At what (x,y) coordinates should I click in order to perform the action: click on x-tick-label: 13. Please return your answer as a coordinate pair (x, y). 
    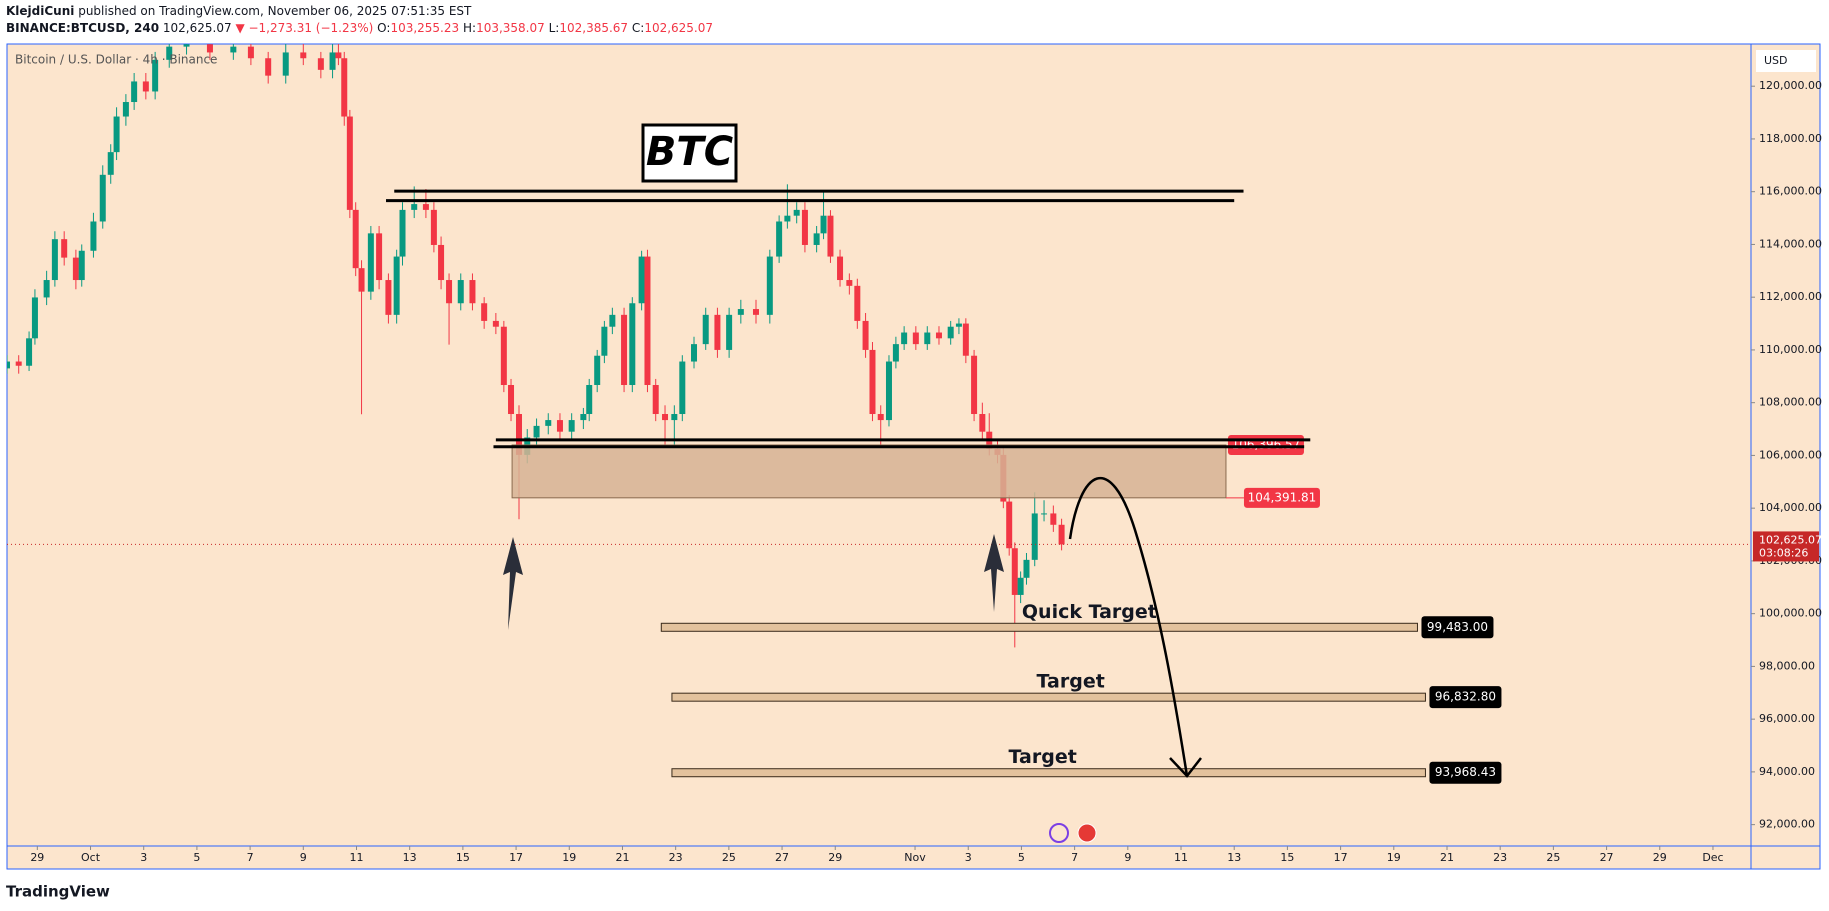
    Looking at the image, I should click on (1234, 857).